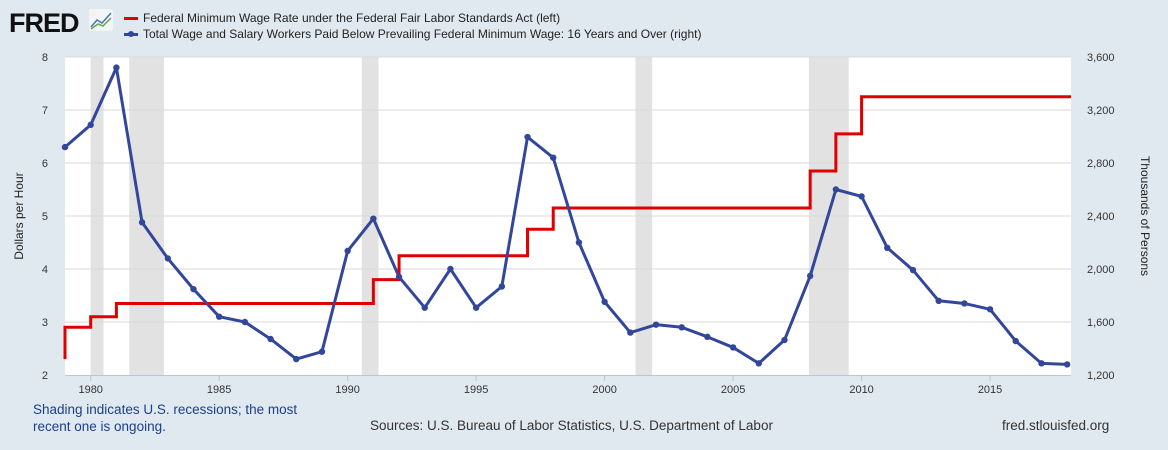  Describe the element at coordinates (1101, 323) in the screenshot. I see `right-tick-label: 1,600` at that location.